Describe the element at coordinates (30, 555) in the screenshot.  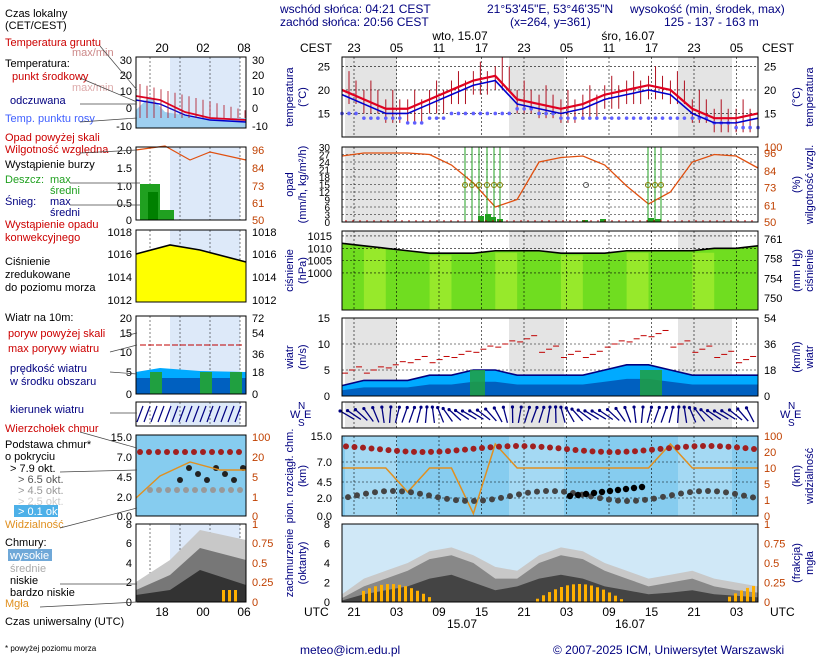
I see `legend-high-bg` at that location.